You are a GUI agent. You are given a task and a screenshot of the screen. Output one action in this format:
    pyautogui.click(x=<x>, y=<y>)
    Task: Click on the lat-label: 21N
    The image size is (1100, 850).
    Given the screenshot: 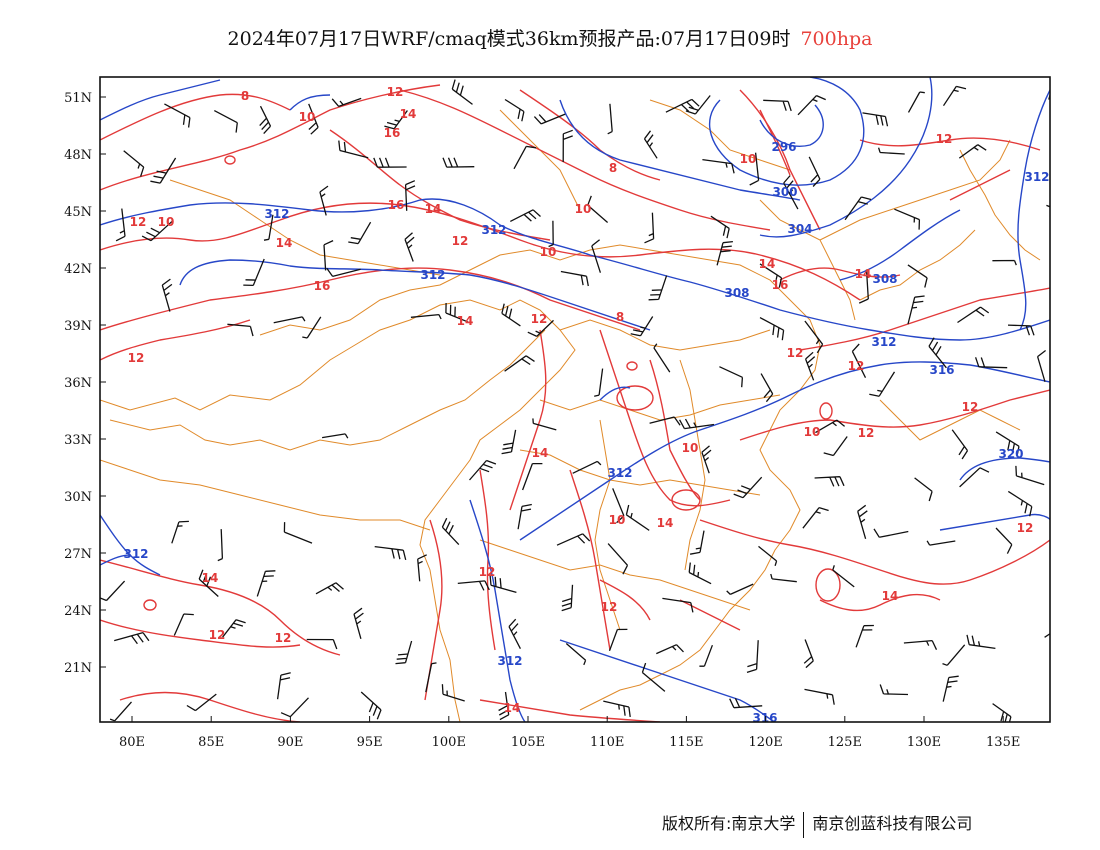 What is the action you would take?
    pyautogui.click(x=78, y=668)
    